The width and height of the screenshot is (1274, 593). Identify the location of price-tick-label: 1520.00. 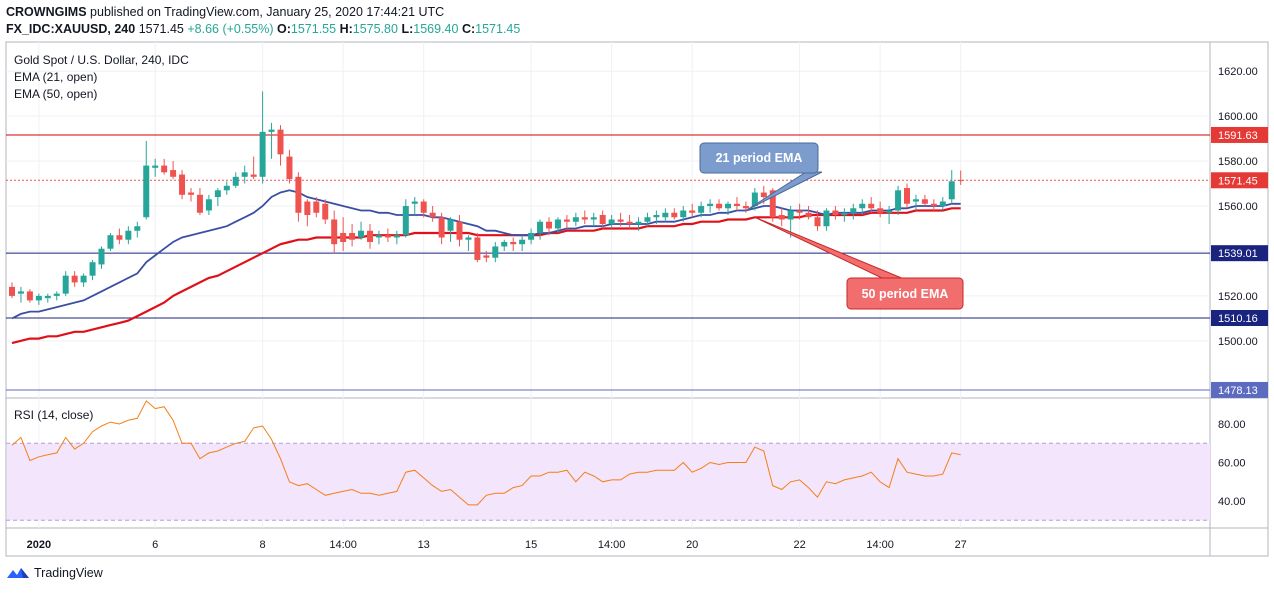
(1238, 297).